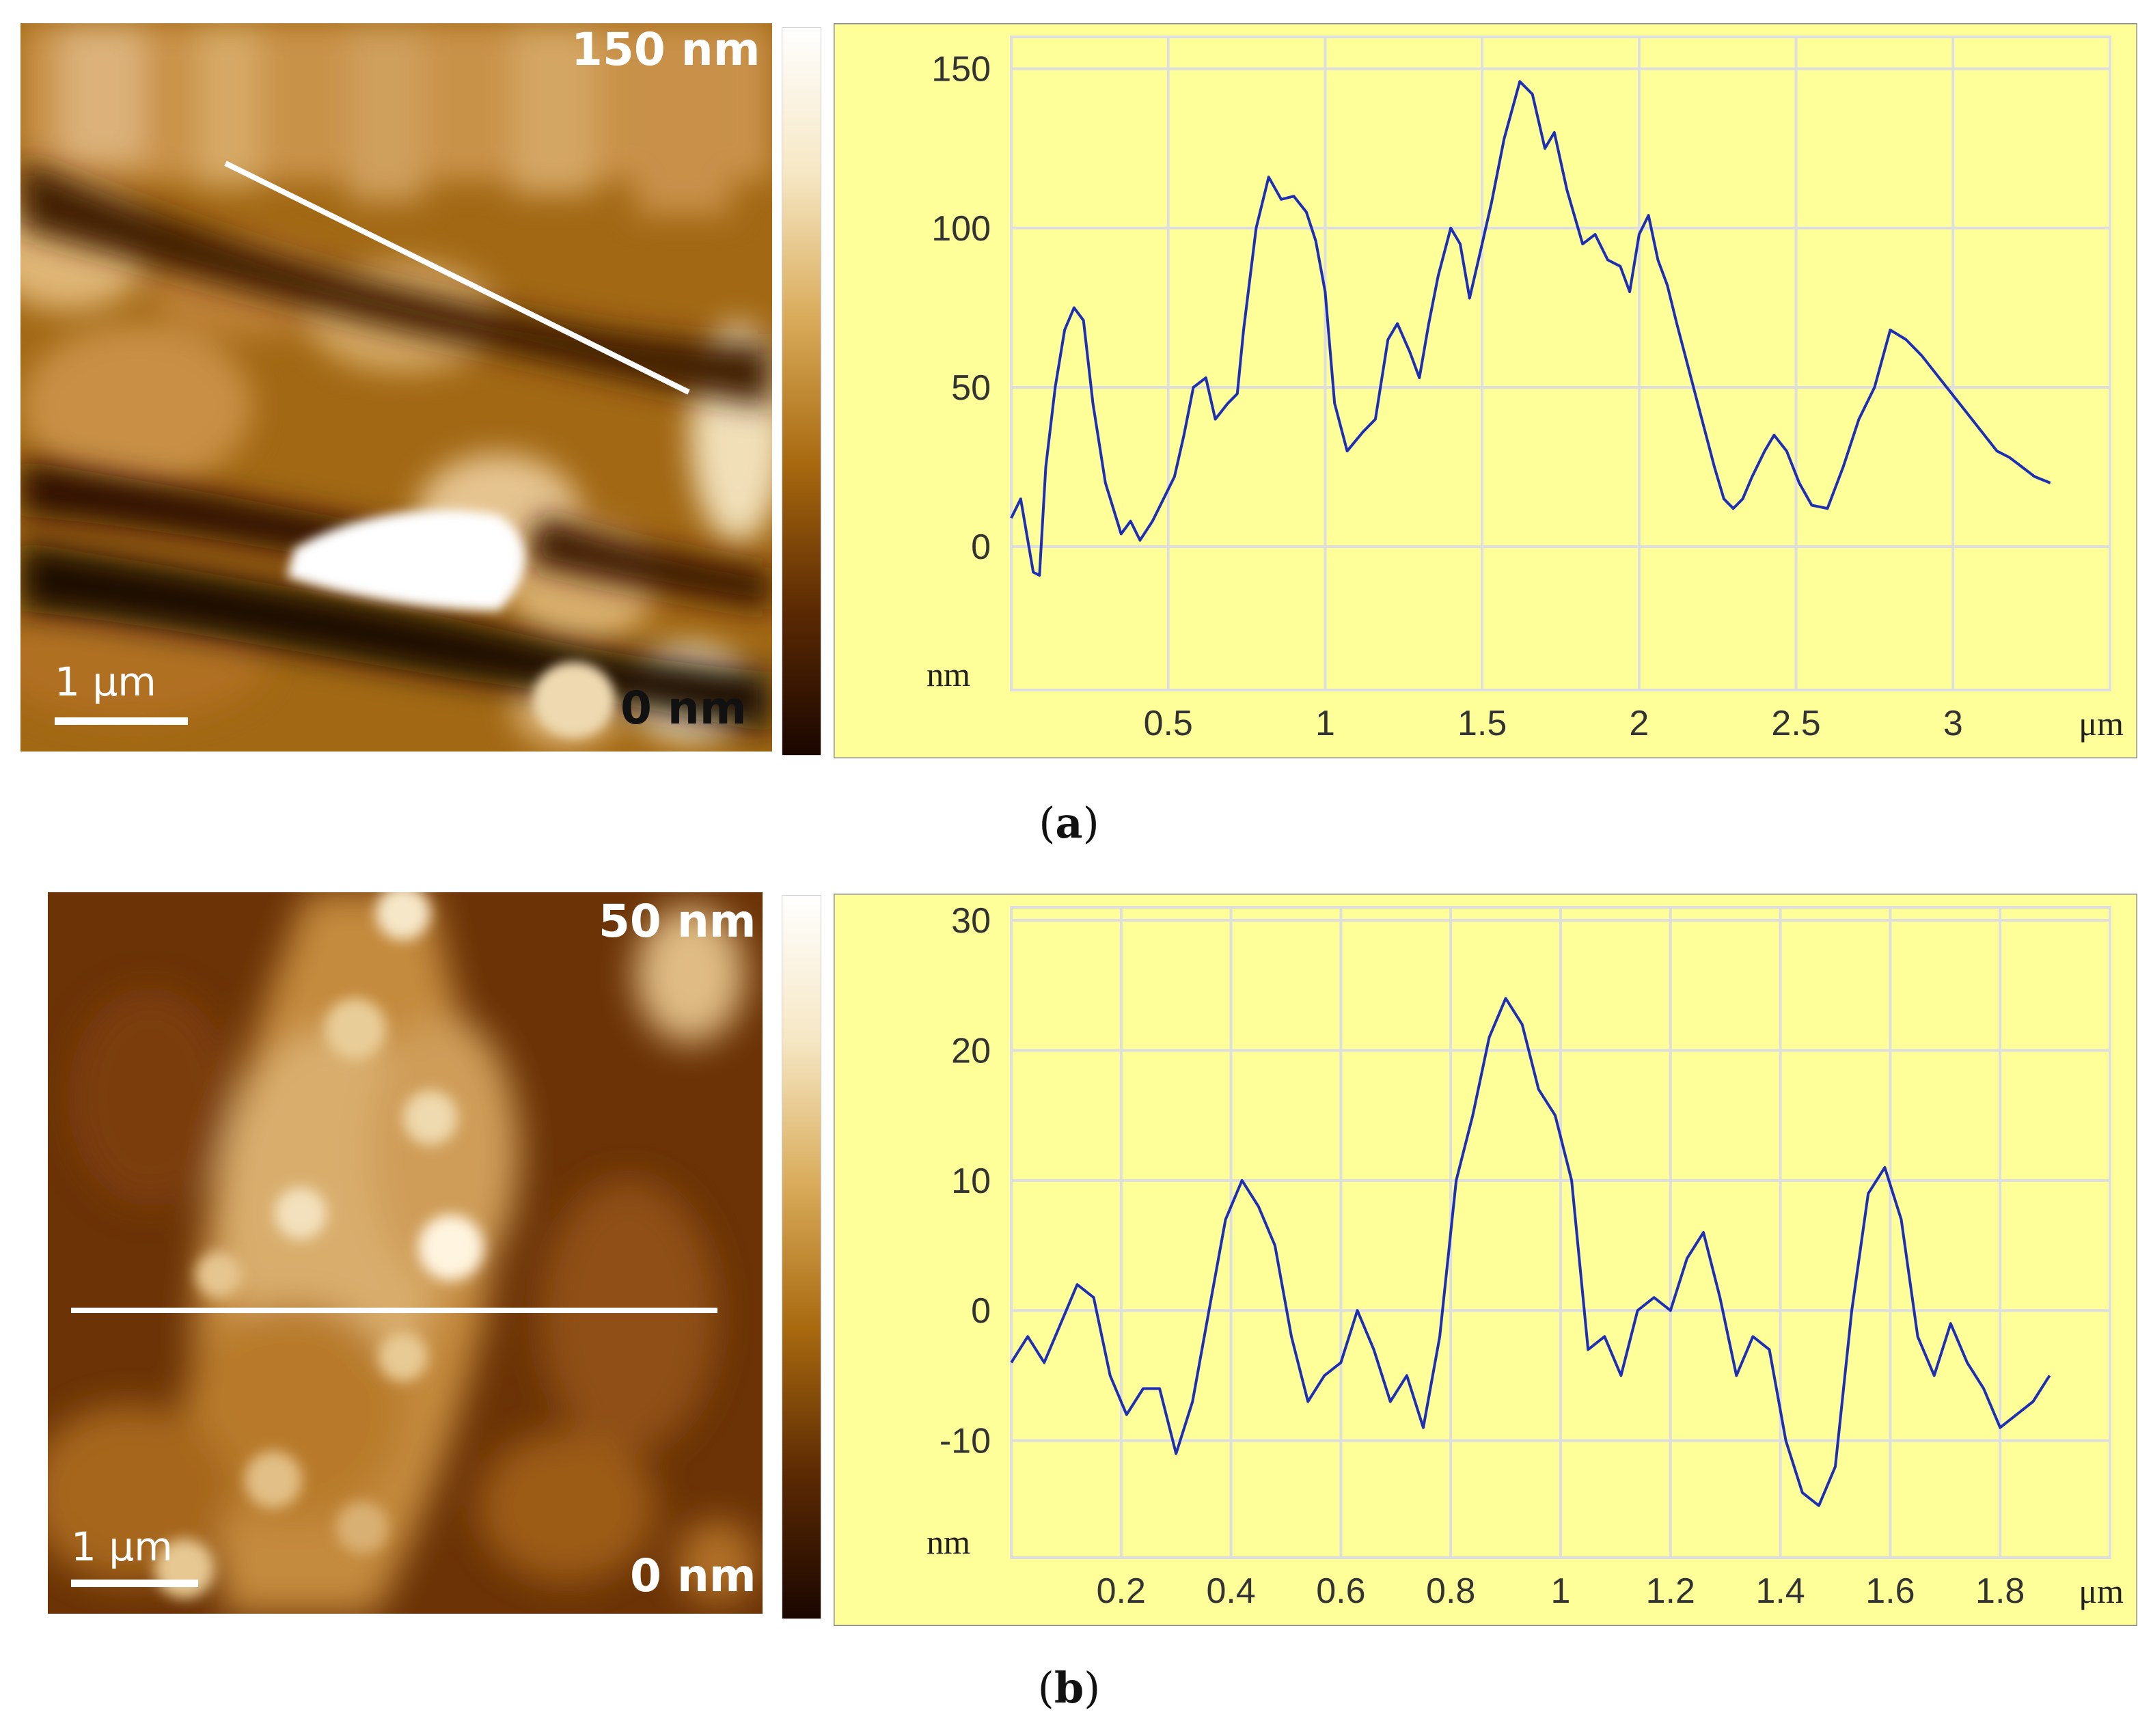  Describe the element at coordinates (457, 278) in the screenshot. I see `profile-line-a` at that location.